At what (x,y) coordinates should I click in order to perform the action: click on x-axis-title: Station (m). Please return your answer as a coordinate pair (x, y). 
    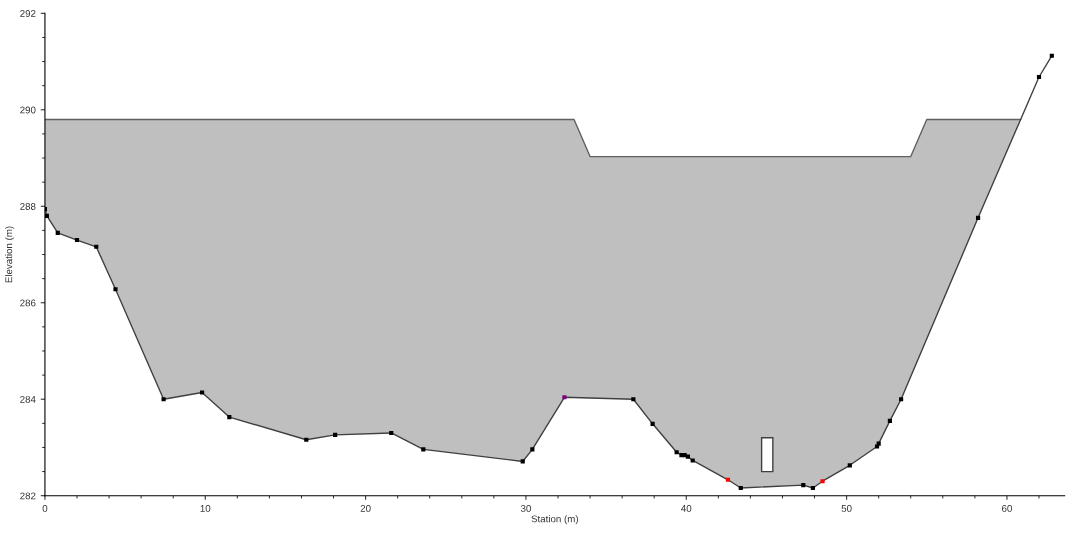
    Looking at the image, I should click on (554, 520).